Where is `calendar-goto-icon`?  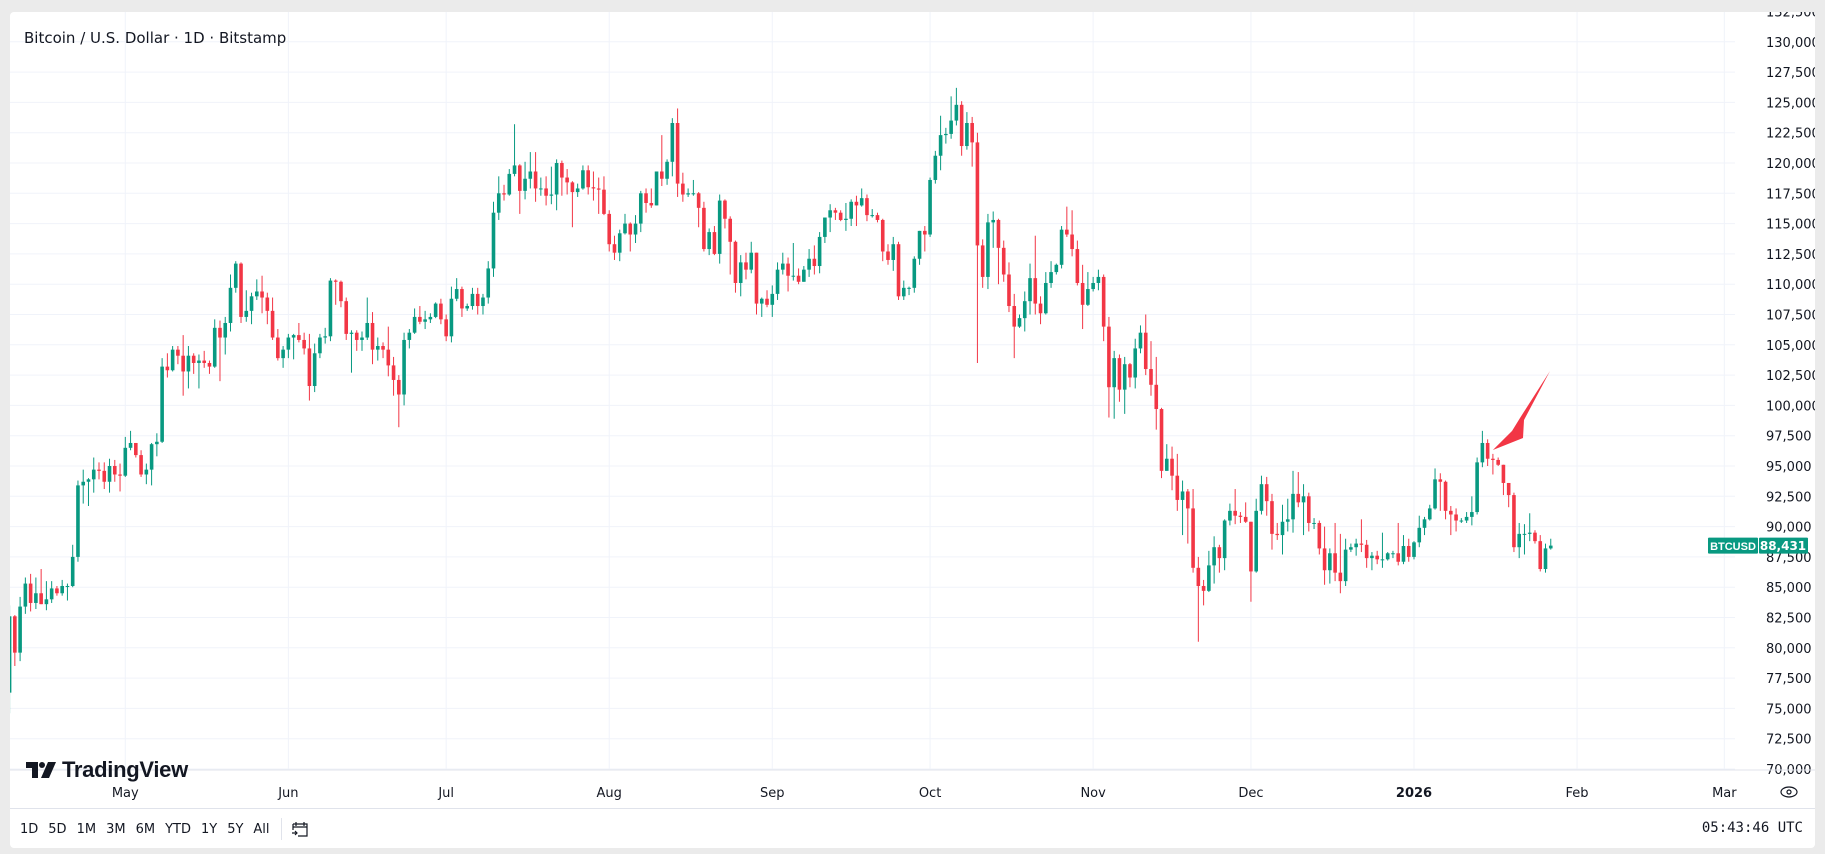 calendar-goto-icon is located at coordinates (300, 829).